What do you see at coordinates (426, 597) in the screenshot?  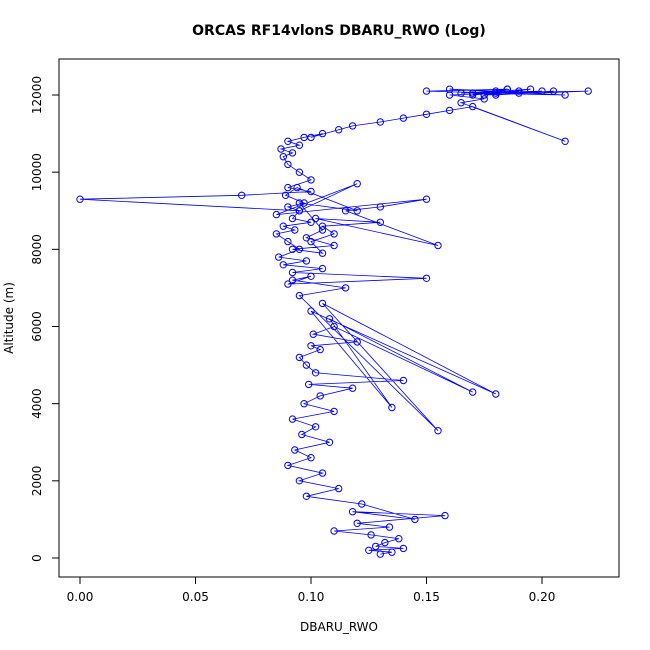 I see `x-tick-label: 0.15` at bounding box center [426, 597].